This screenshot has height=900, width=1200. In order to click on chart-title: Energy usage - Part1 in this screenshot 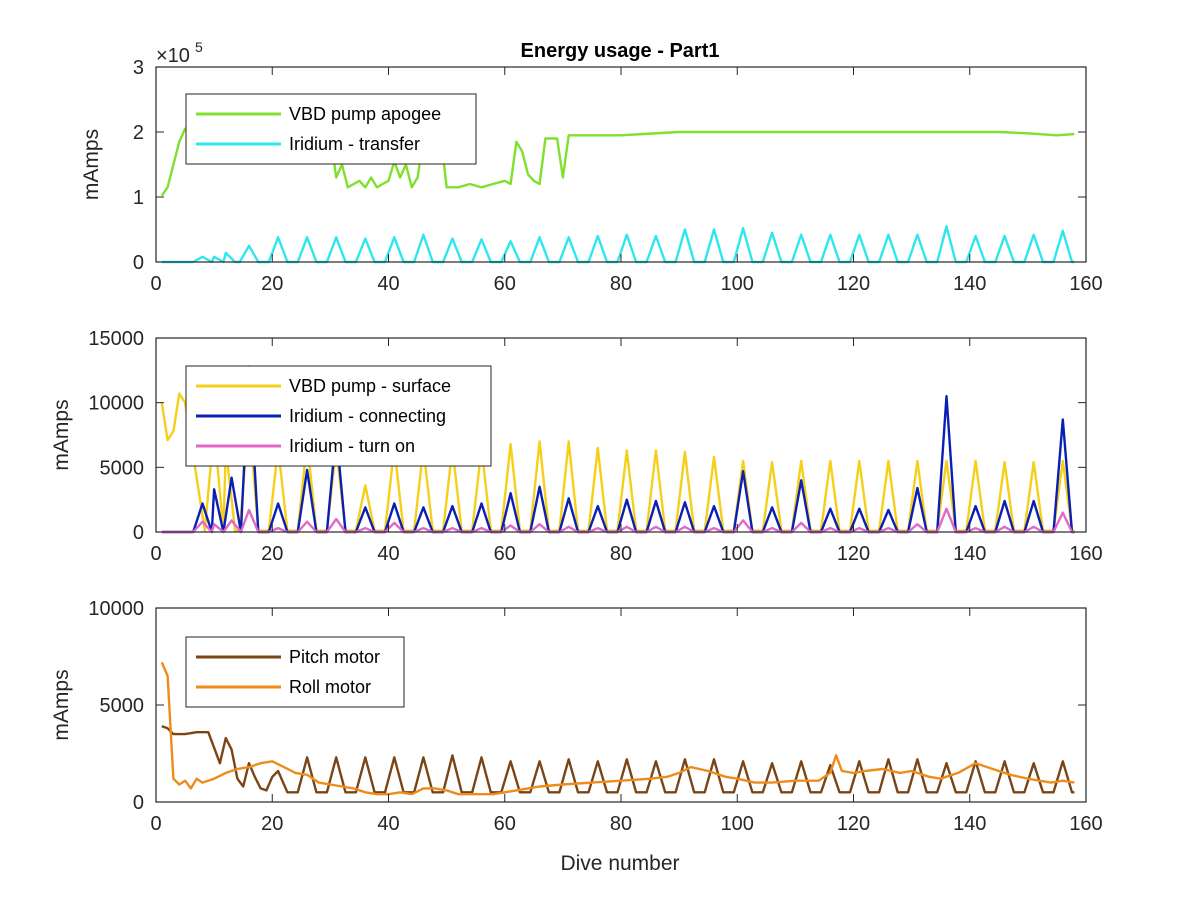, I will do `click(620, 51)`.